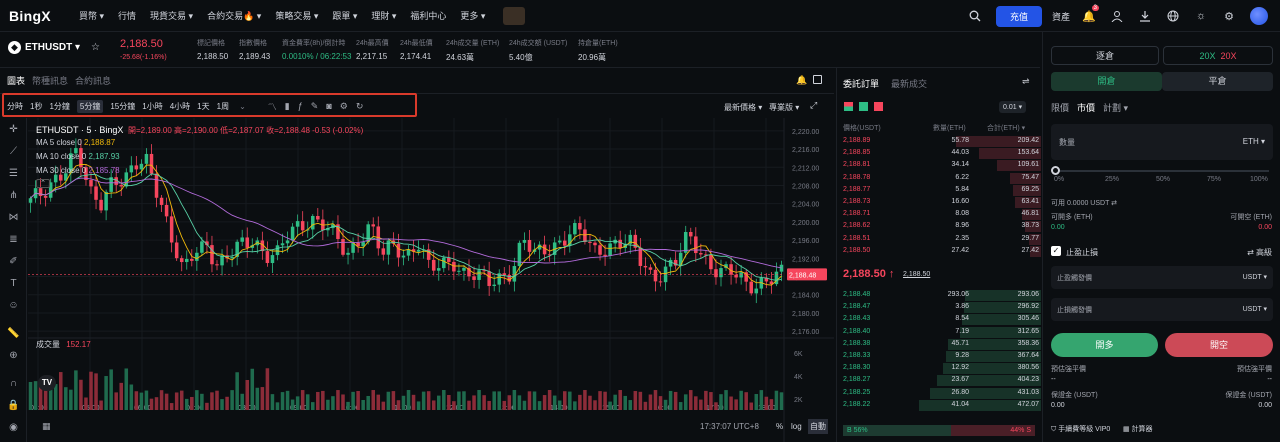  What do you see at coordinates (15, 106) in the screenshot?
I see `timeframe-0: 分時` at bounding box center [15, 106].